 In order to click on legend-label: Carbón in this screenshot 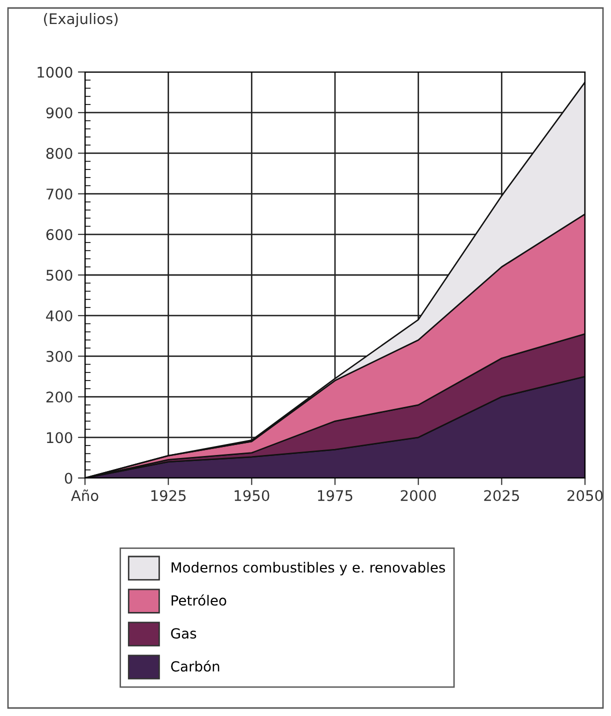, I will do `click(195, 666)`.